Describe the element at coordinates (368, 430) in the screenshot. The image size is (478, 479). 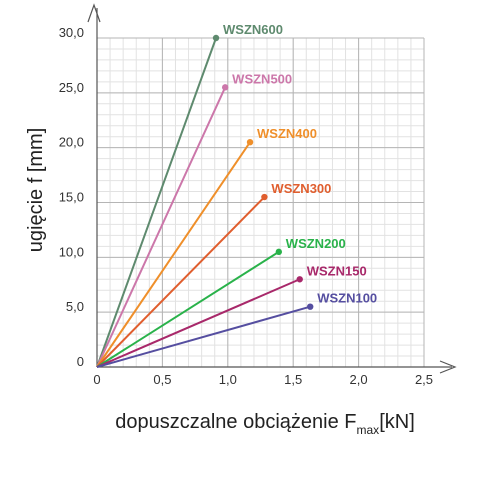
I see `x-axis-title-sub: max` at that location.